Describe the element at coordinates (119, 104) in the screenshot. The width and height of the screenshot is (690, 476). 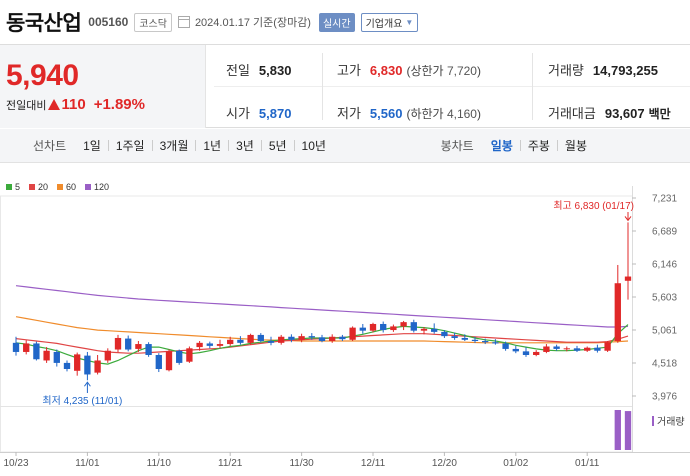
I see `change-percent: +1.89%` at that location.